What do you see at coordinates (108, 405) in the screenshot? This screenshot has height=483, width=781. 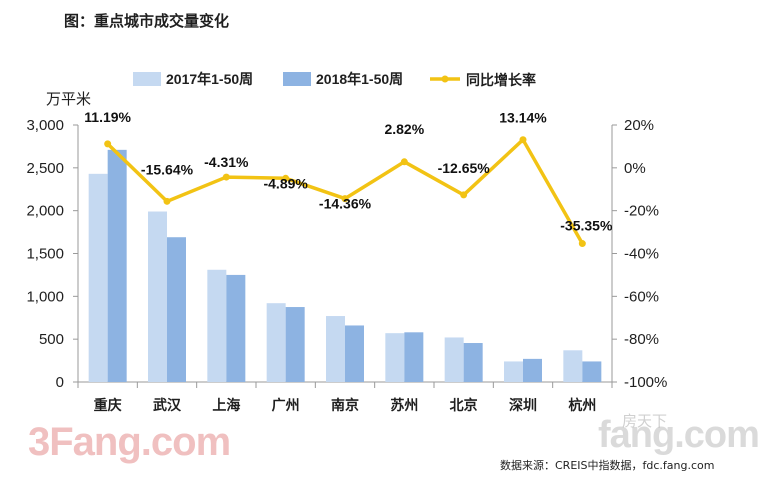 I see `category-label: 重庆` at bounding box center [108, 405].